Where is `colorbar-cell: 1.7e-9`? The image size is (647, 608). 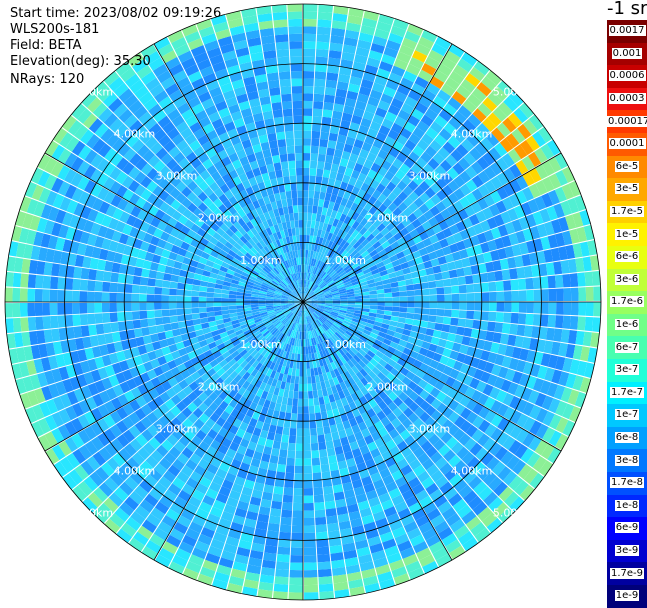
colorbar-cell: 1.7e-9 is located at coordinates (627, 573).